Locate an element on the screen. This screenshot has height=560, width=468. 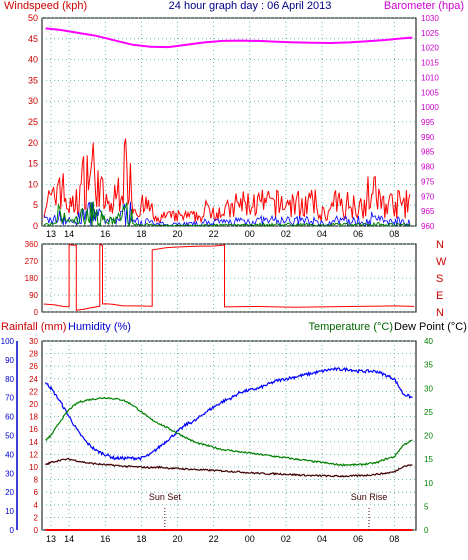
chart1-ylabel-left: Windspeed (kph) is located at coordinates (45, 6).